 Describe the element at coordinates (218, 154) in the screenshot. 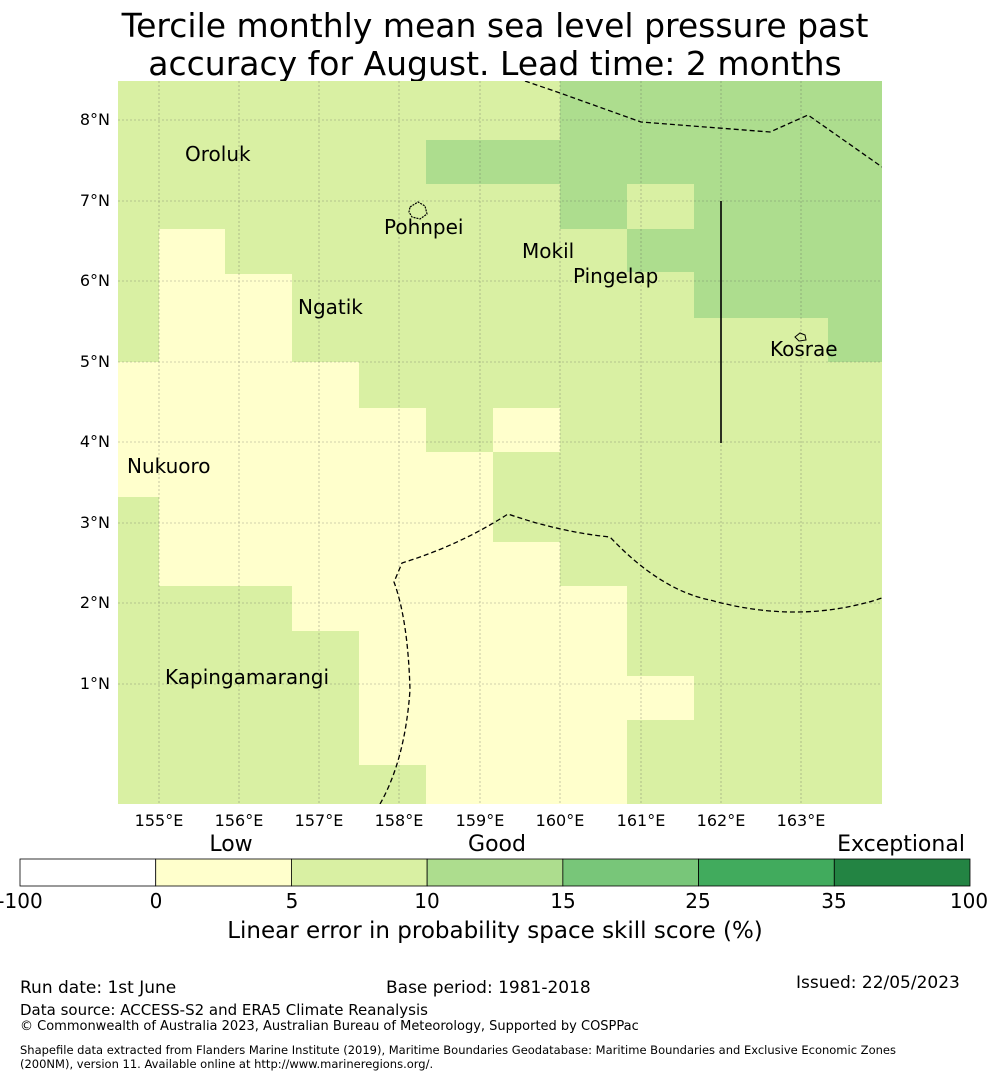

I see `place-label-oroluk: Oroluk` at that location.